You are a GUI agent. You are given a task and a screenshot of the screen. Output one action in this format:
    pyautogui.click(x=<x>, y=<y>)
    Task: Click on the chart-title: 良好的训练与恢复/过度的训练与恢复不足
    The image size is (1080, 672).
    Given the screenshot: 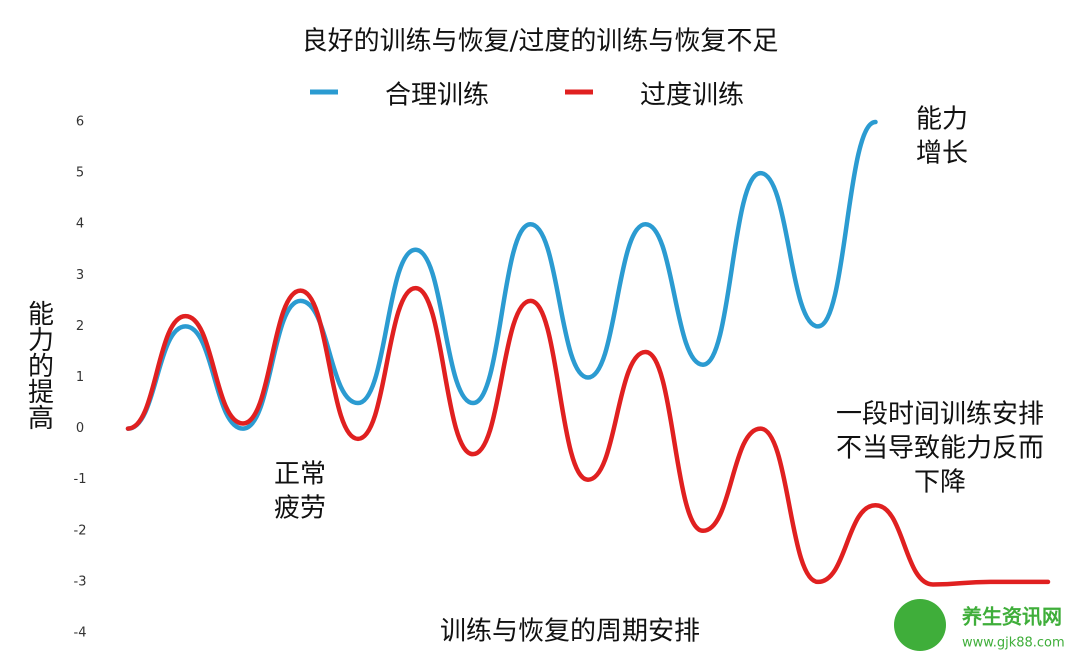 What is the action you would take?
    pyautogui.click(x=540, y=42)
    